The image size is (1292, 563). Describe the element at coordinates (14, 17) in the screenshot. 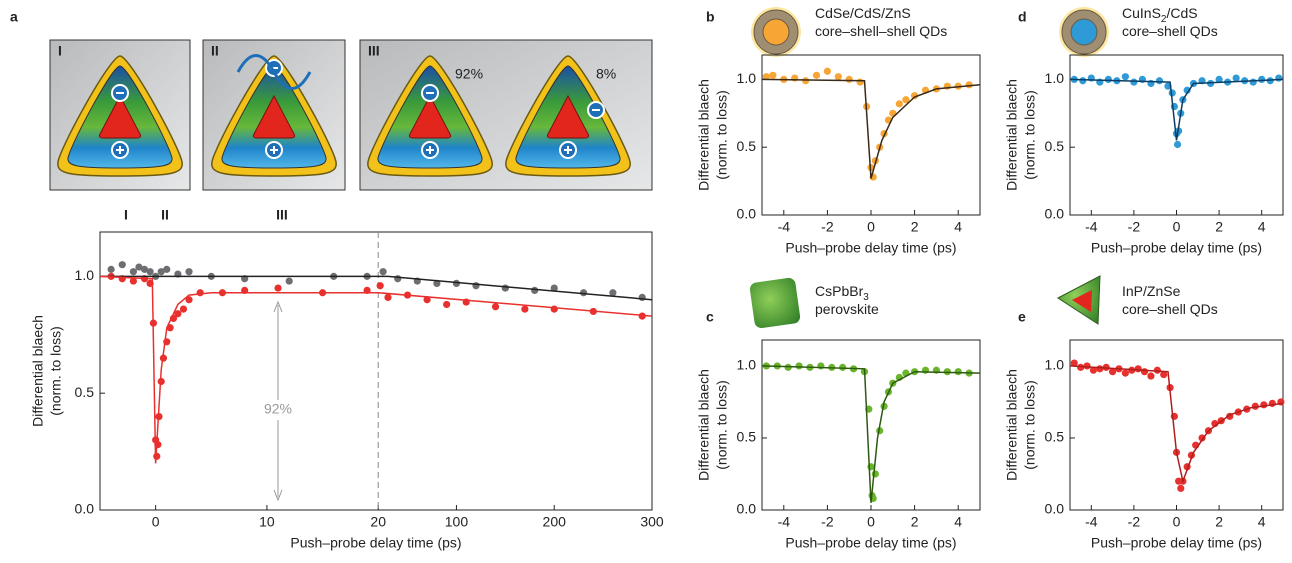

I see `panel-letter: a` at that location.